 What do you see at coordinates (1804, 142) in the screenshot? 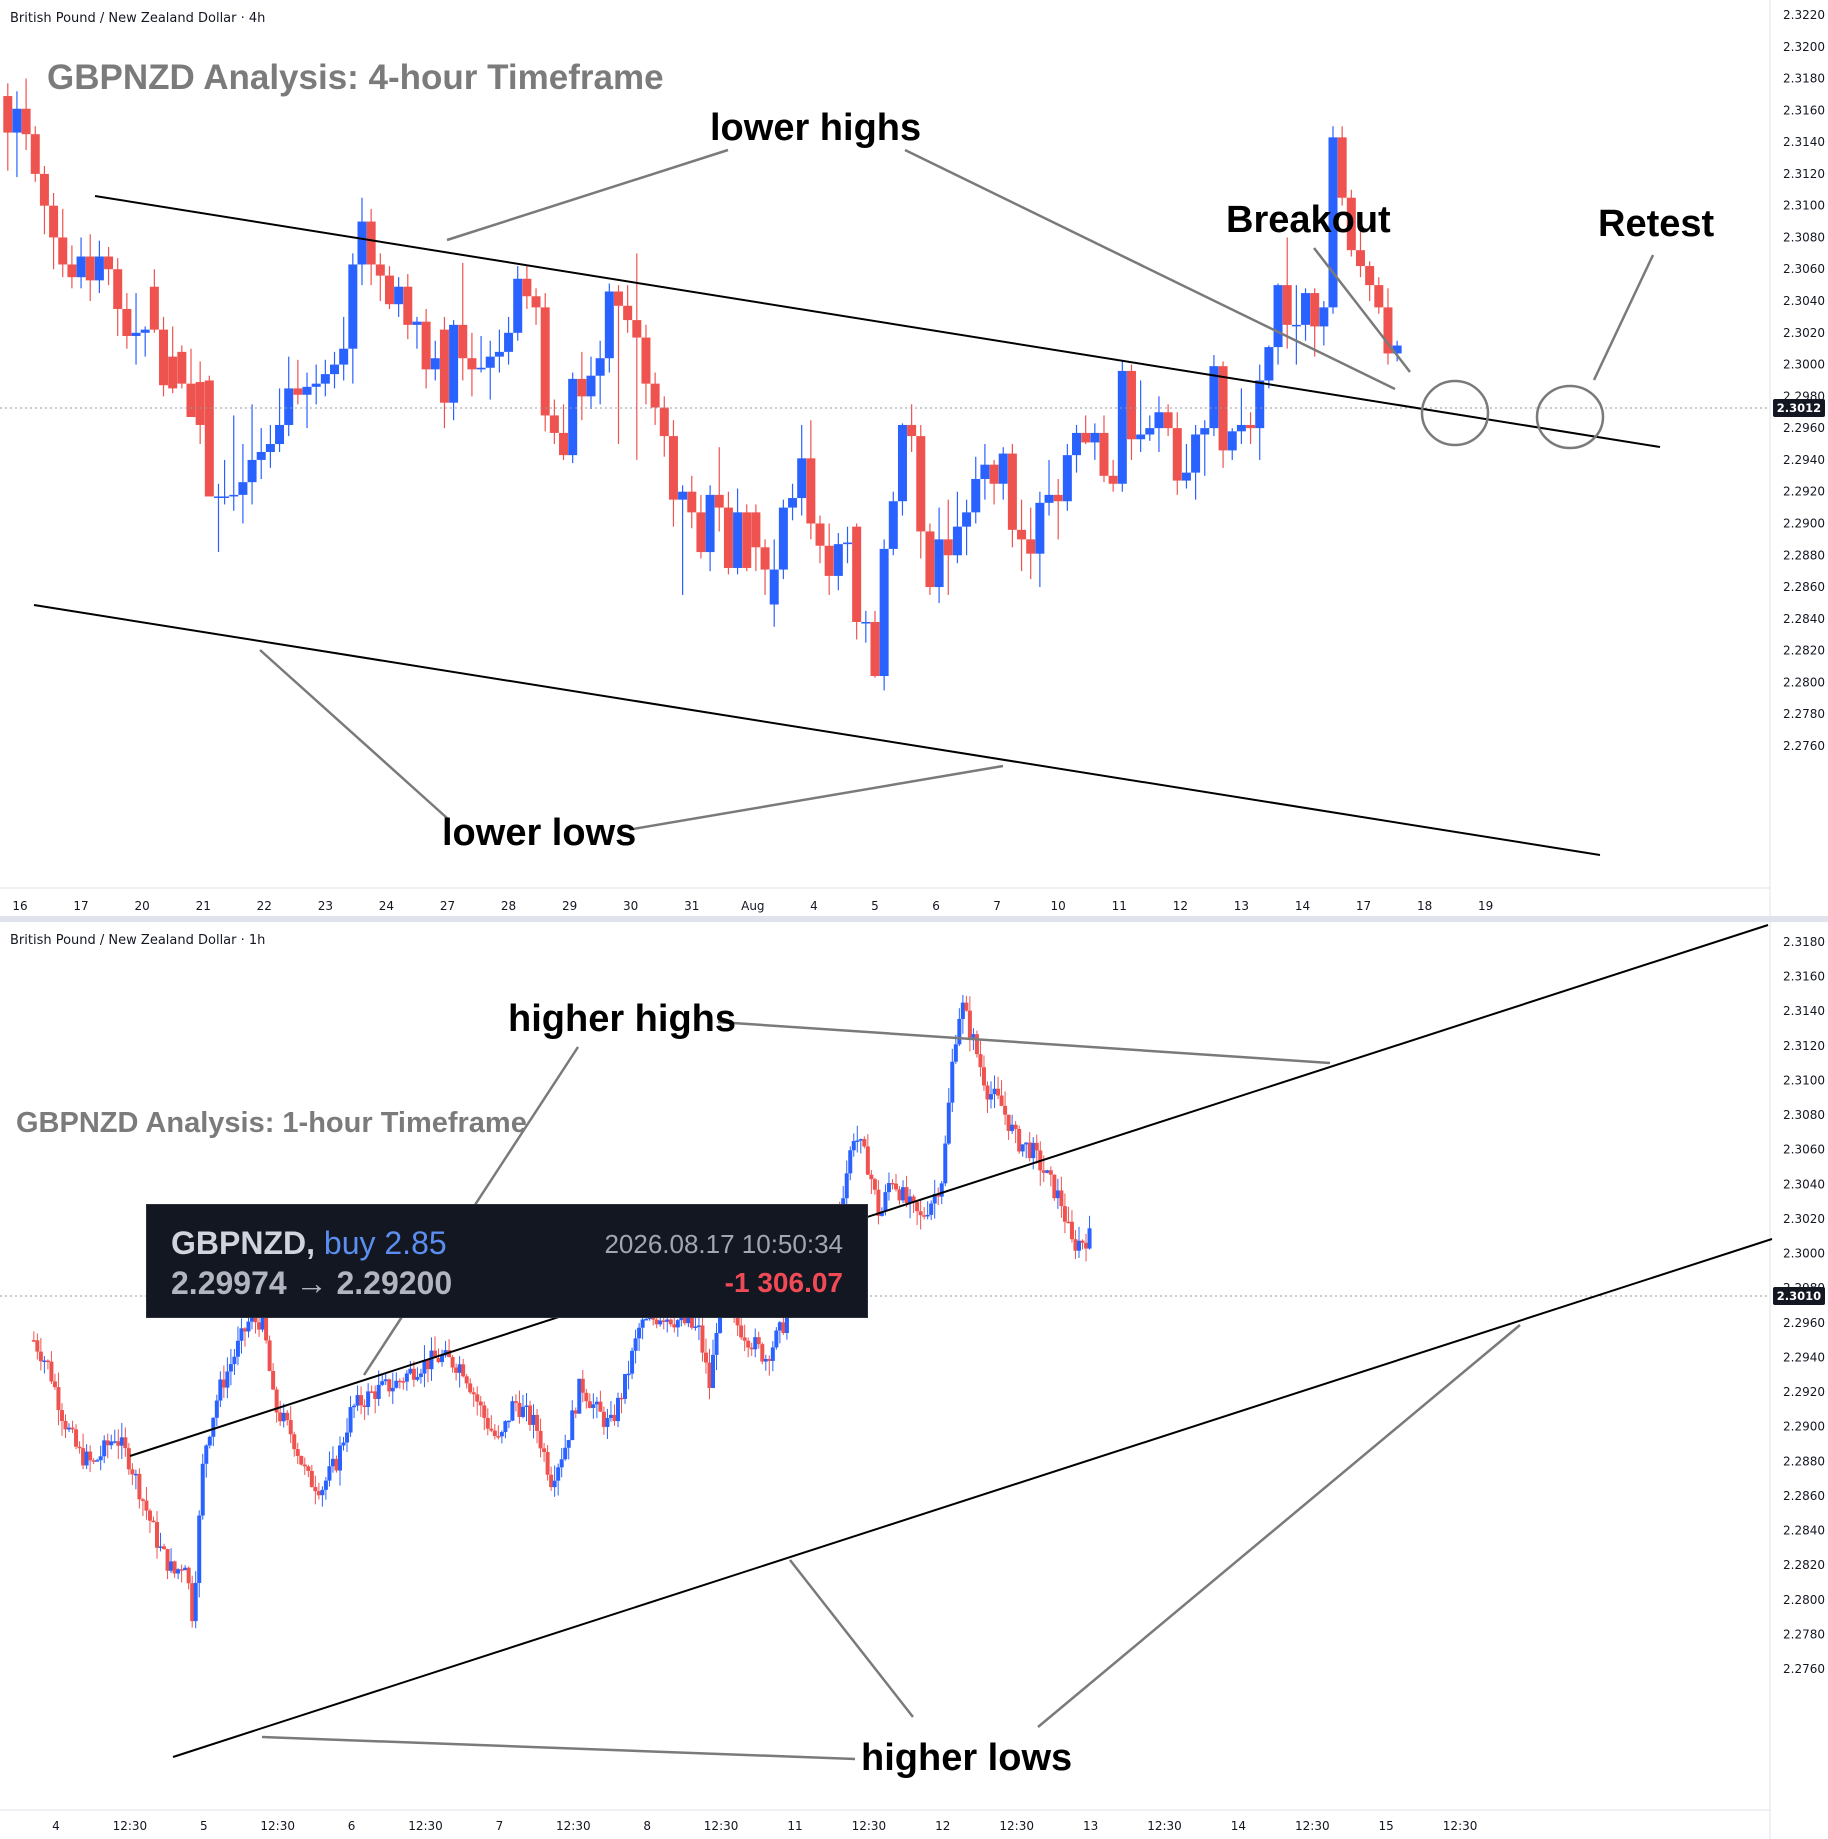
I see `h4-y-tick-label: 2.3140` at bounding box center [1804, 142].